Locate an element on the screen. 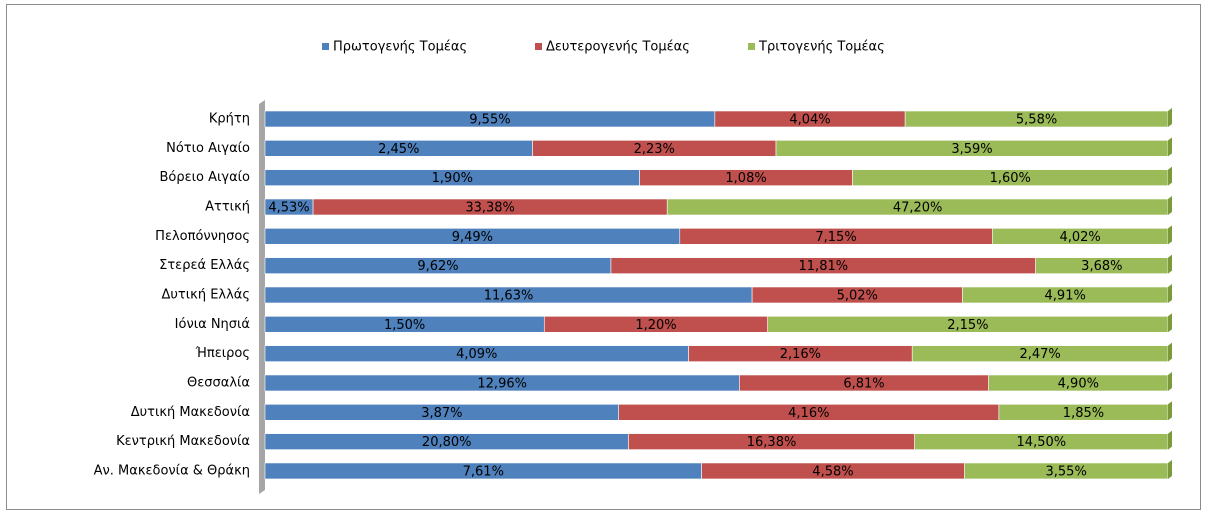  data-label: 16,38% is located at coordinates (772, 442).